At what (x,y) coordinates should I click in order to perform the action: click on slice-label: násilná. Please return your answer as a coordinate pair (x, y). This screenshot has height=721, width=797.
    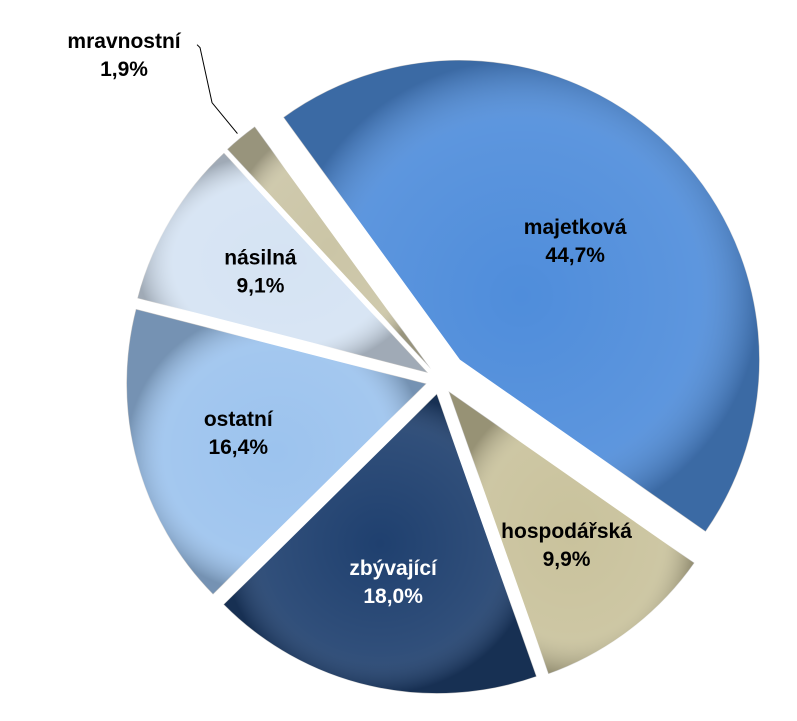
    Looking at the image, I should click on (260, 258).